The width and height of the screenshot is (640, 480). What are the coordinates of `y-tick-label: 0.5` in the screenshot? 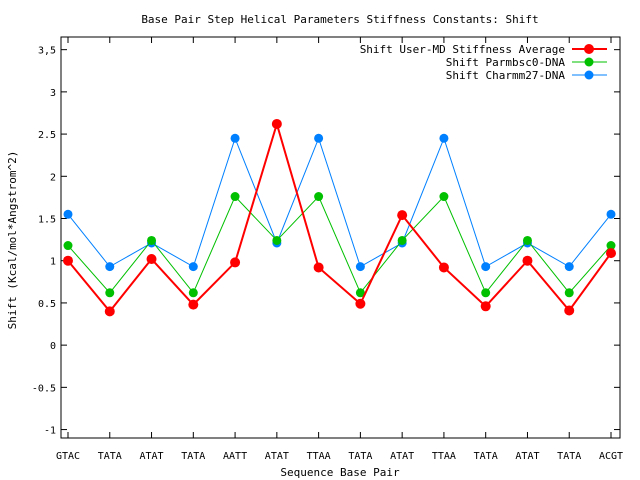 It's located at (47, 304).